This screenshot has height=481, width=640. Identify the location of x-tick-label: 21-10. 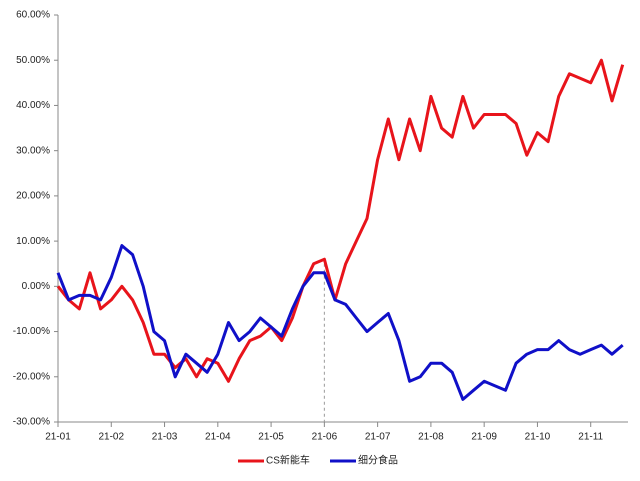
(538, 437).